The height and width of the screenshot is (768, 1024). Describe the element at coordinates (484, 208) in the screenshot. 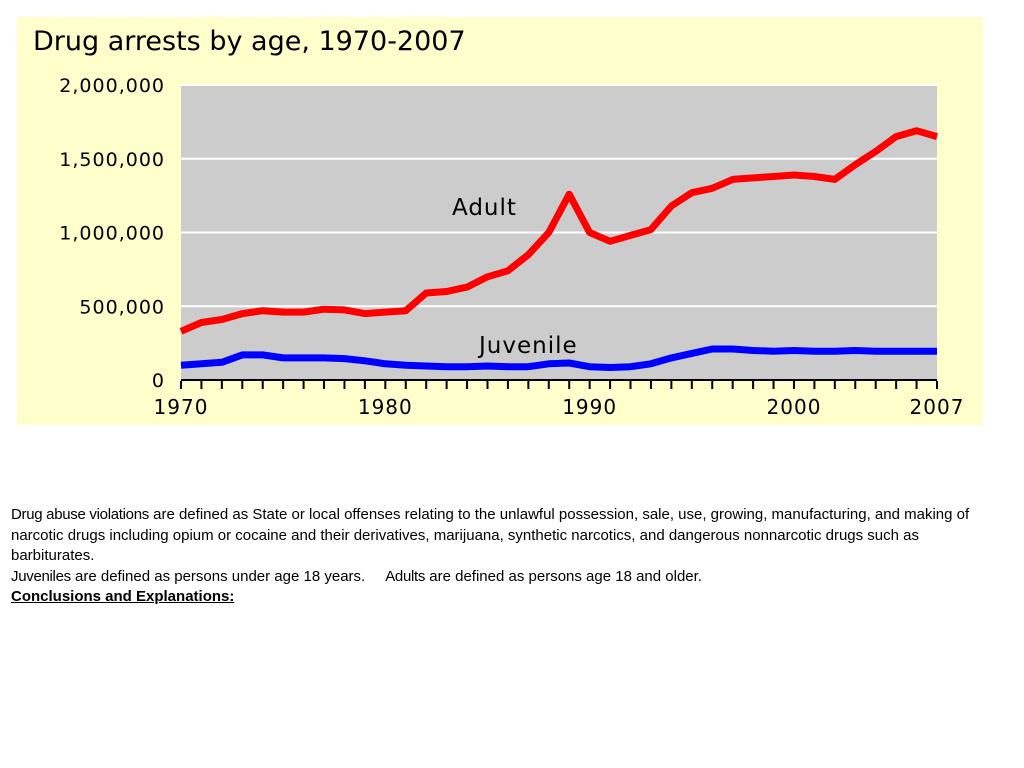

I see `series-label-adult: Adult` at that location.